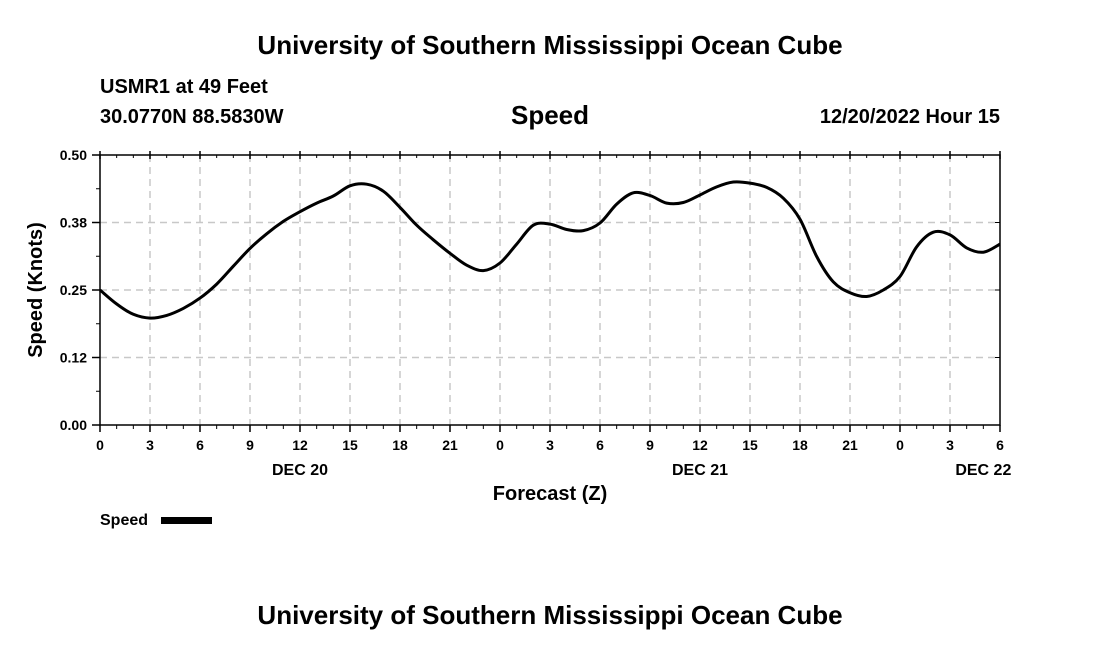 This screenshot has height=650, width=1100. What do you see at coordinates (73, 425) in the screenshot?
I see `y-tick-label: 0.00` at bounding box center [73, 425].